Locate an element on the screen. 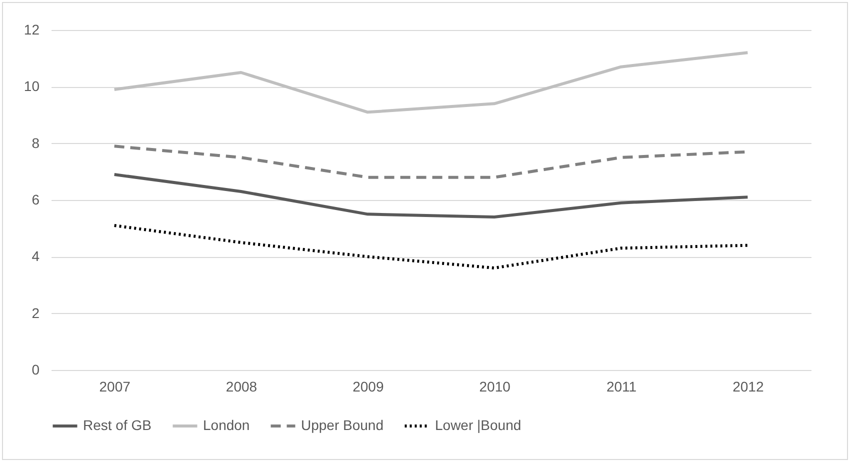 The width and height of the screenshot is (853, 465). x-tick-label: 2008 is located at coordinates (242, 386).